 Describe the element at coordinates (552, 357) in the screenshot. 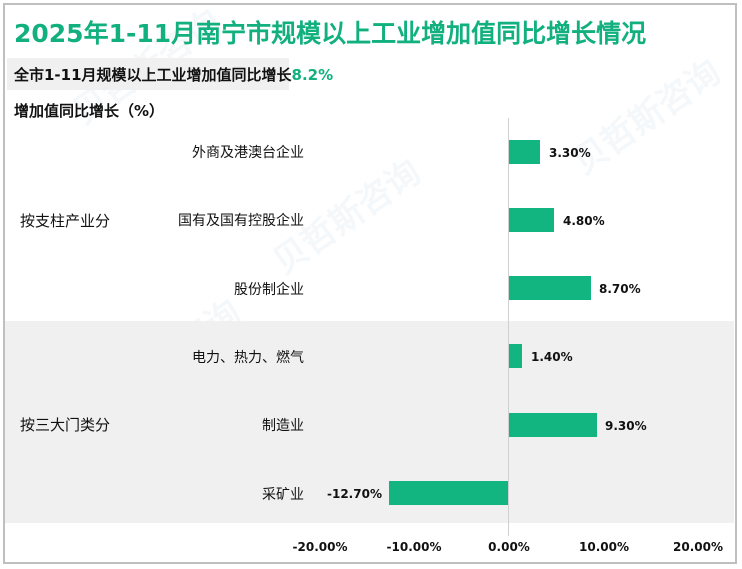

I see `data-label: 1.40%` at that location.